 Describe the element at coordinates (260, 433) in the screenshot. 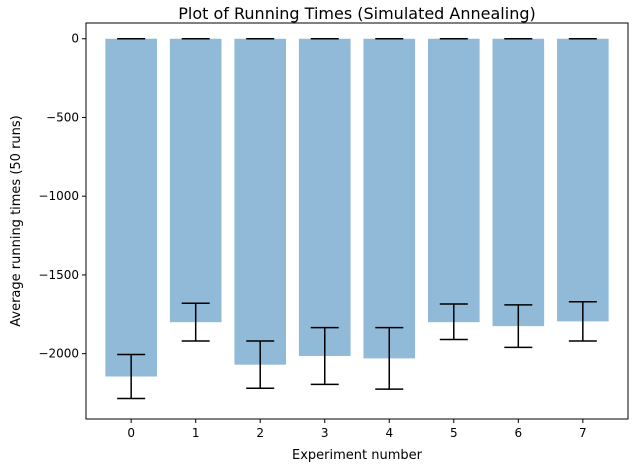

I see `x-tick-label-2: 2` at that location.